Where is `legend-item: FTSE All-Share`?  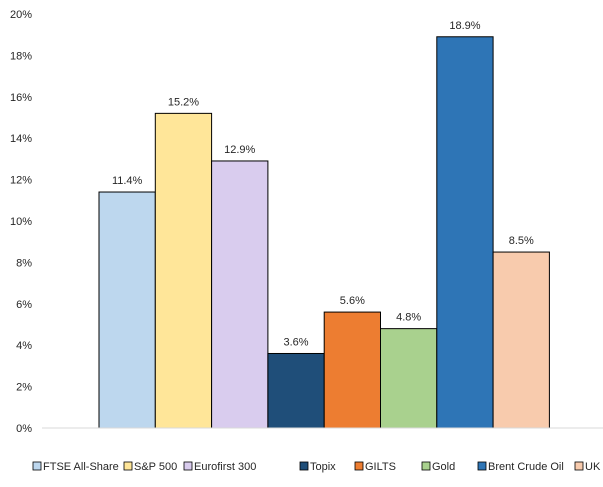
legend-item: FTSE All-Share is located at coordinates (75, 467).